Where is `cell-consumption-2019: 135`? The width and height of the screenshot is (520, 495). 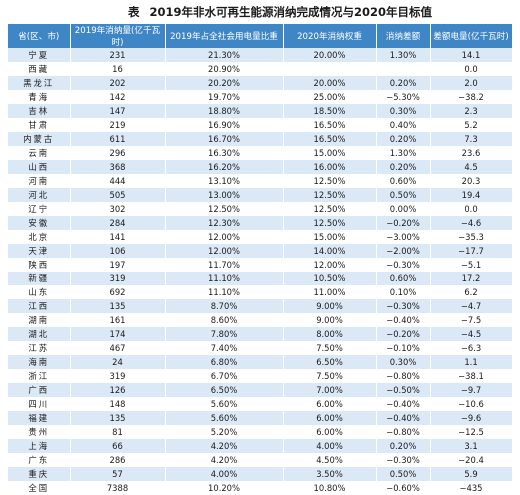
cell-consumption-2019: 135 is located at coordinates (118, 306).